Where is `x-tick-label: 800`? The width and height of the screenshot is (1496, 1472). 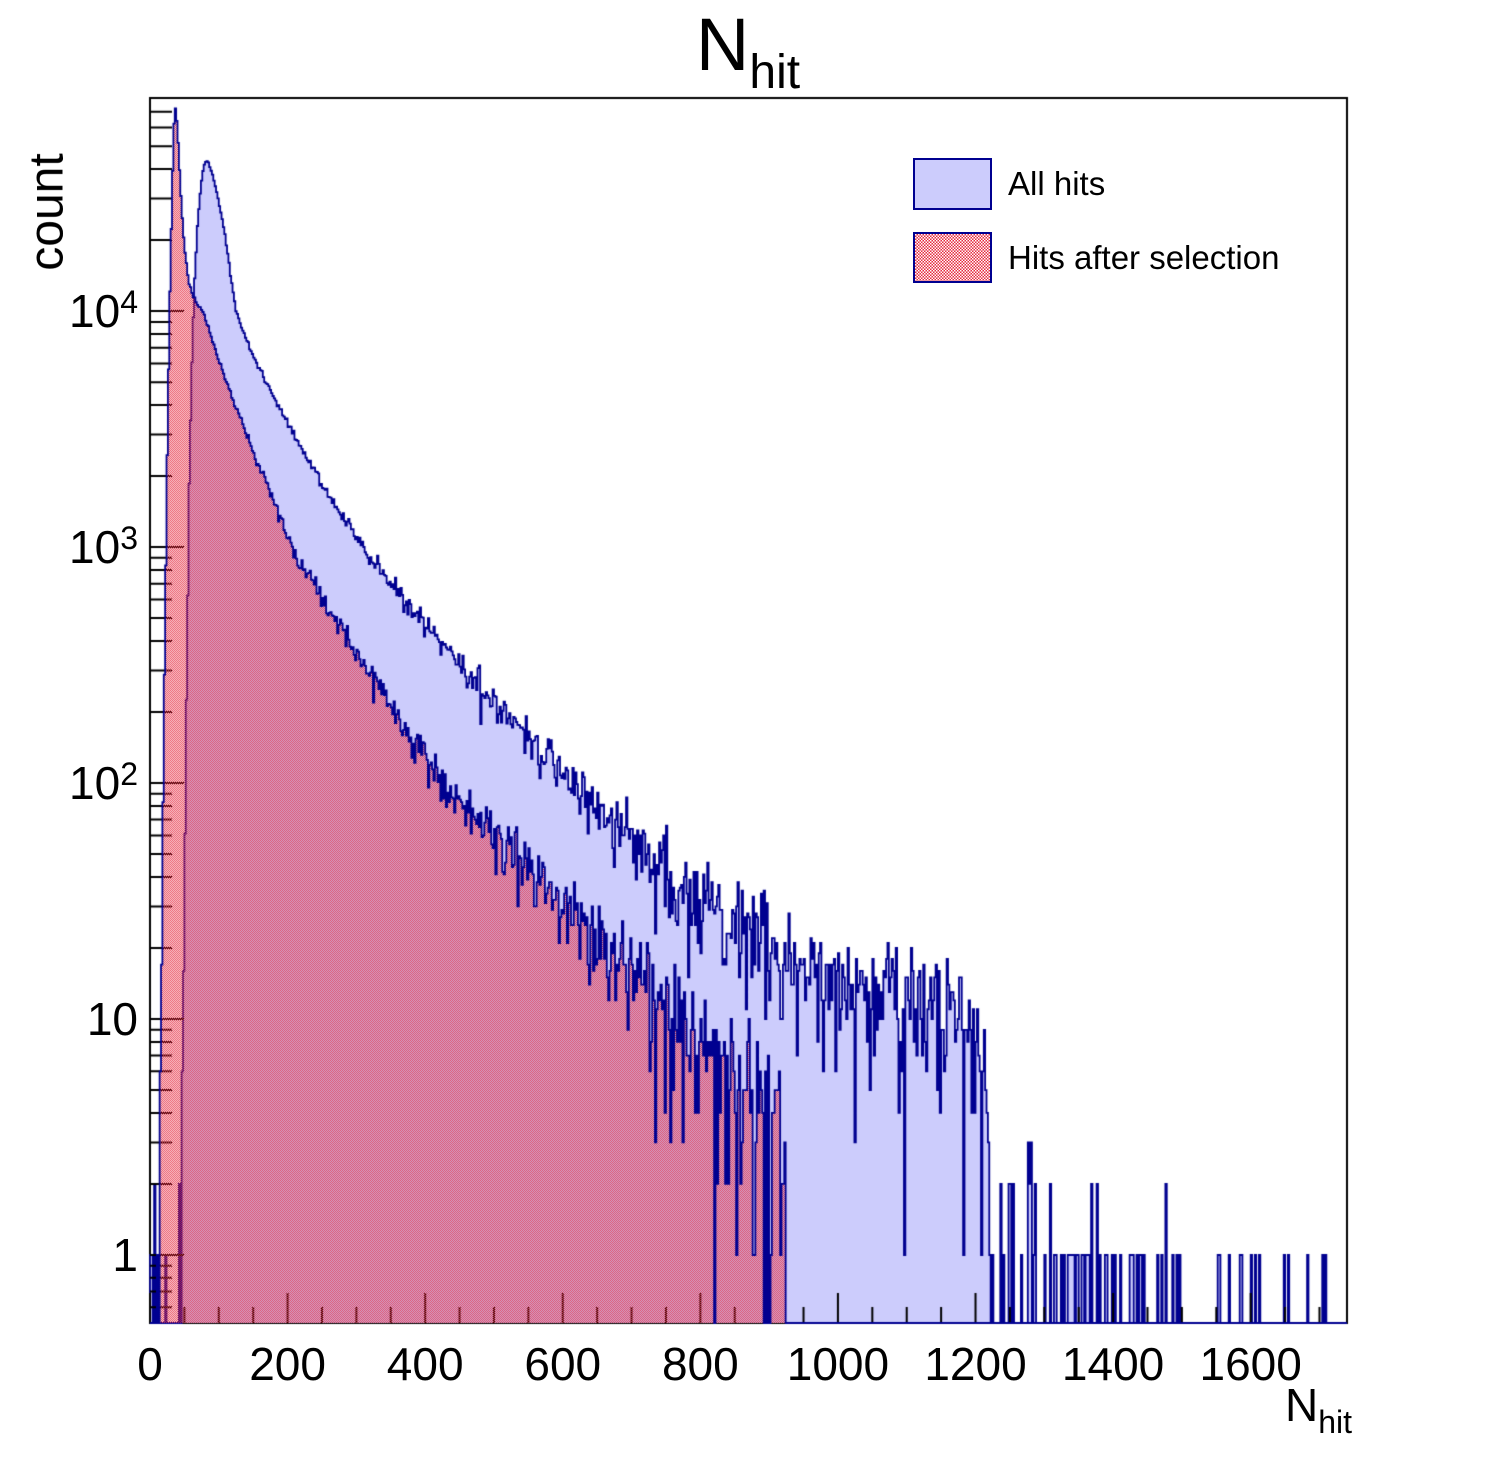 x-tick-label: 800 is located at coordinates (700, 1364).